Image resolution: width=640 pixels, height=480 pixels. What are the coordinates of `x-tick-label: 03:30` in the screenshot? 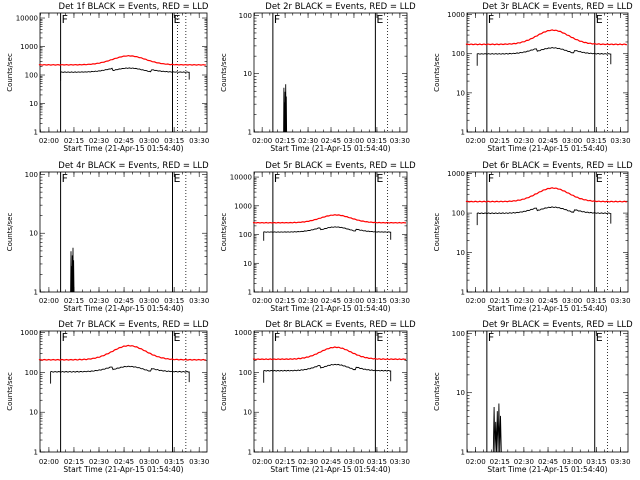 It's located at (620, 301).